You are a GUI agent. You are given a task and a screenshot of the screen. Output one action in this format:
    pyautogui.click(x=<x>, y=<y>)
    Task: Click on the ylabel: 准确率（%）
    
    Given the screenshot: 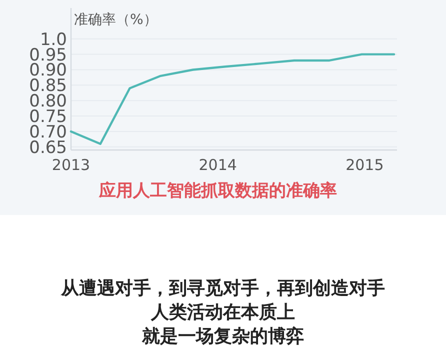 What is the action you would take?
    pyautogui.click(x=116, y=20)
    